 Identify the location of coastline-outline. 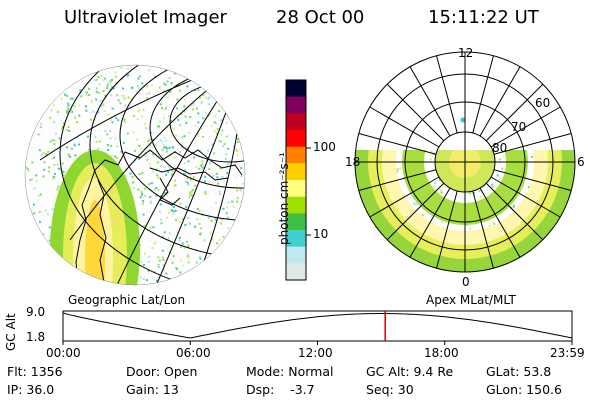
(157, 217).